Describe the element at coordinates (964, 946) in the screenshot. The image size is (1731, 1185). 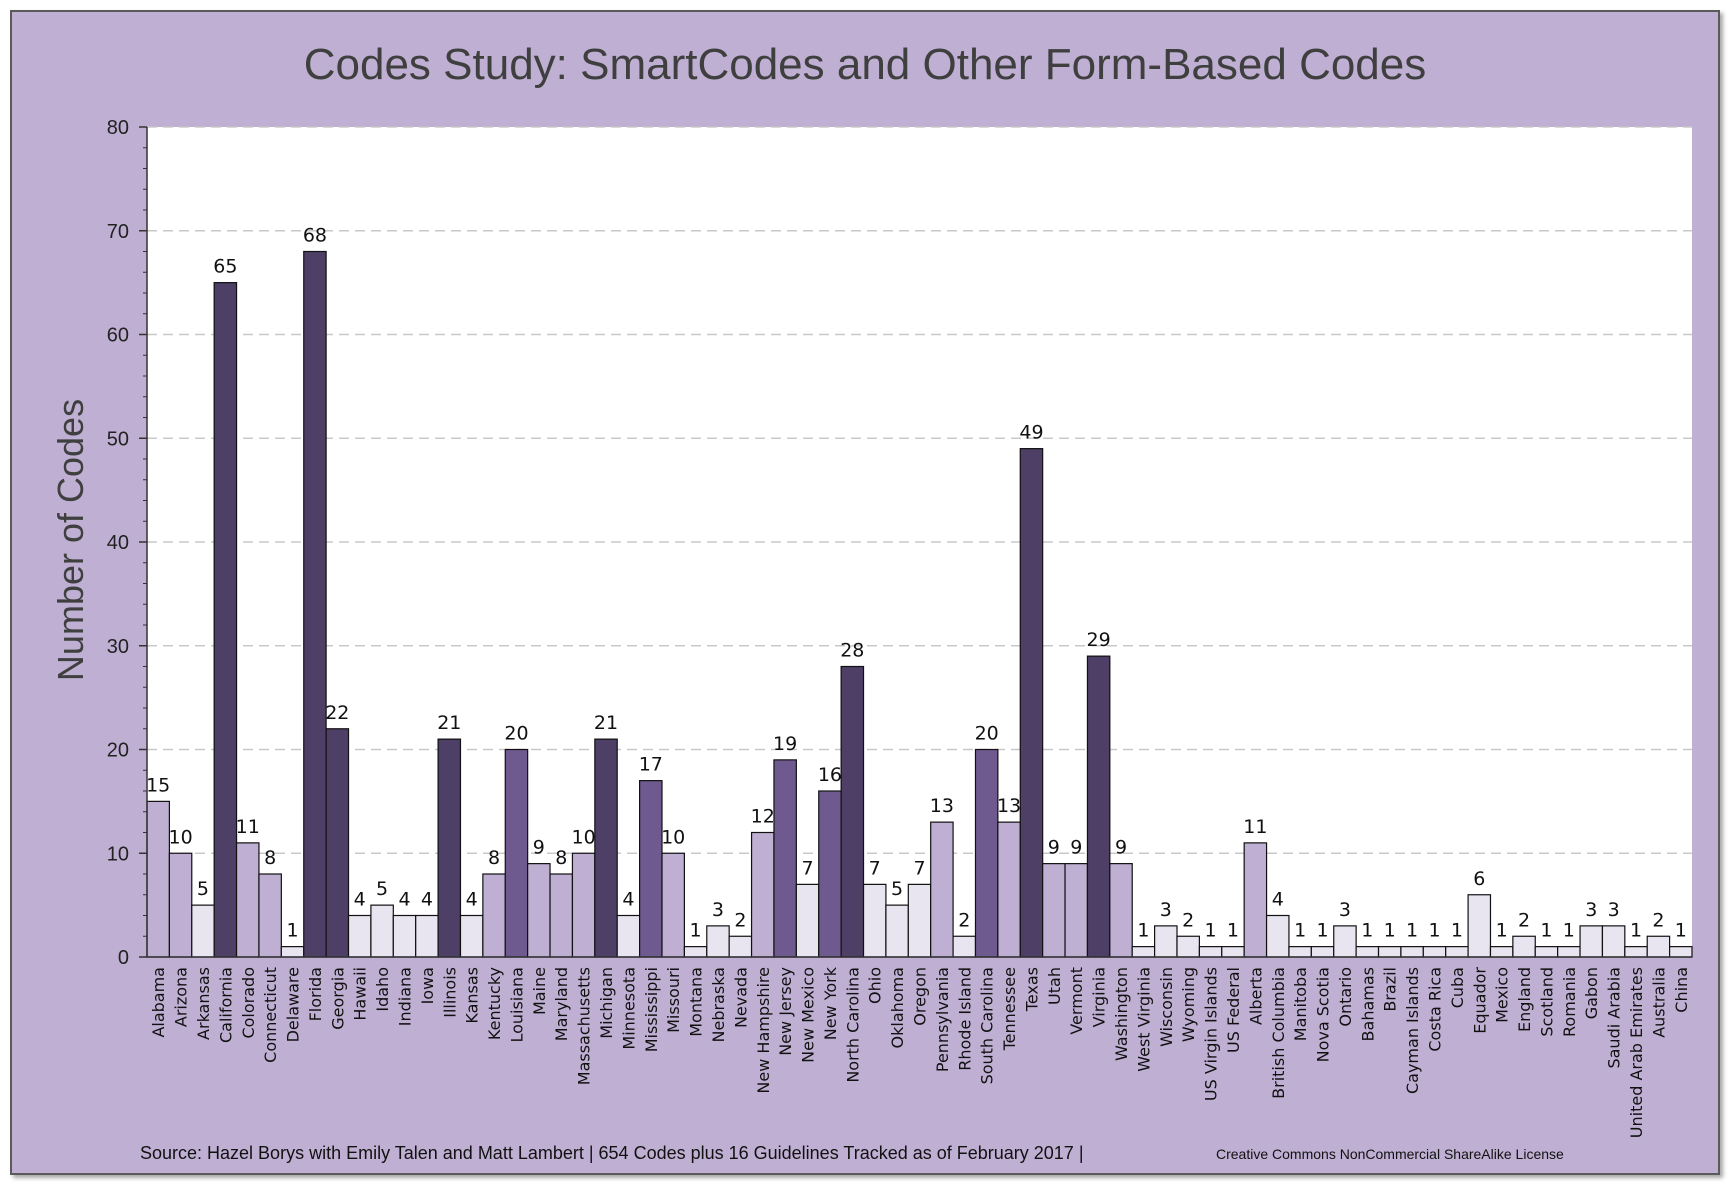
I see `bar-rhode-island` at that location.